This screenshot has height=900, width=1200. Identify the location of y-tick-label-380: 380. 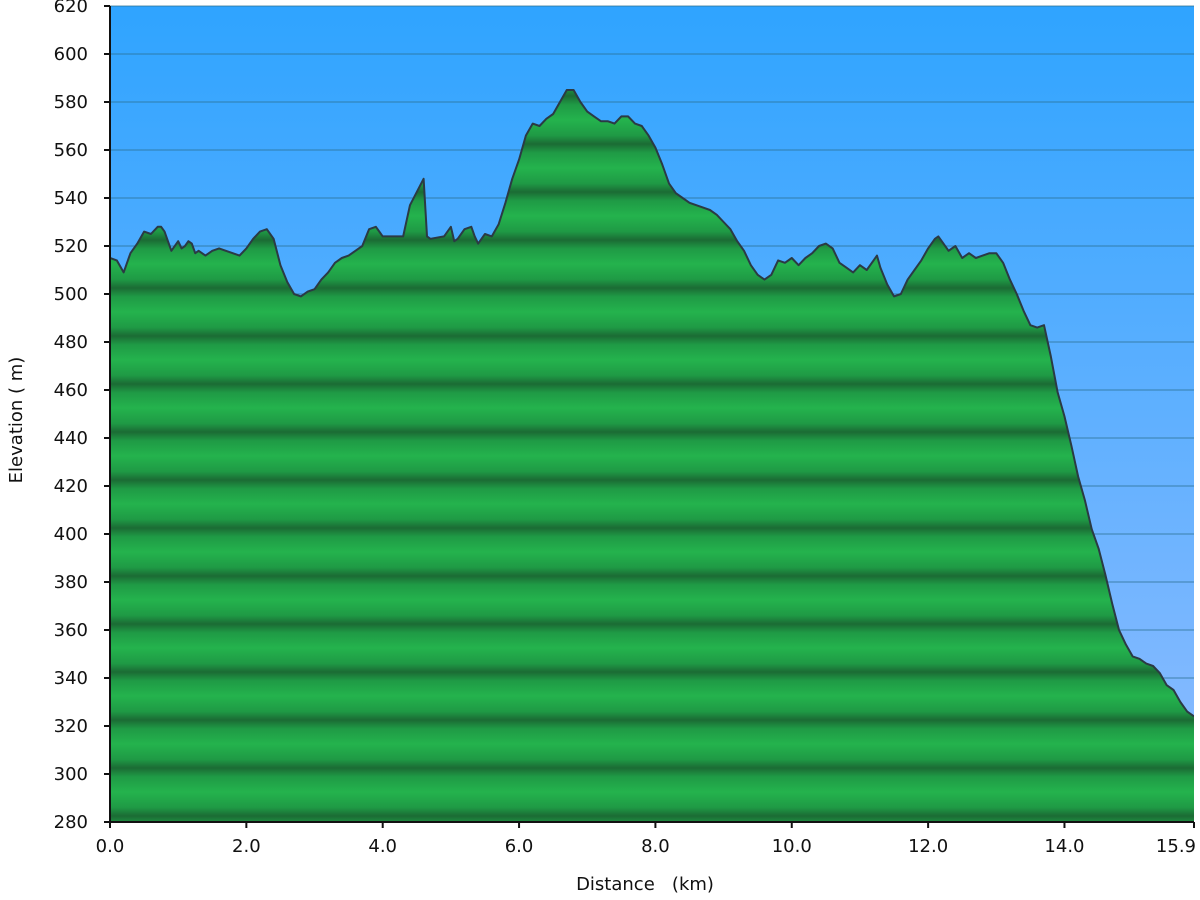
(71, 582).